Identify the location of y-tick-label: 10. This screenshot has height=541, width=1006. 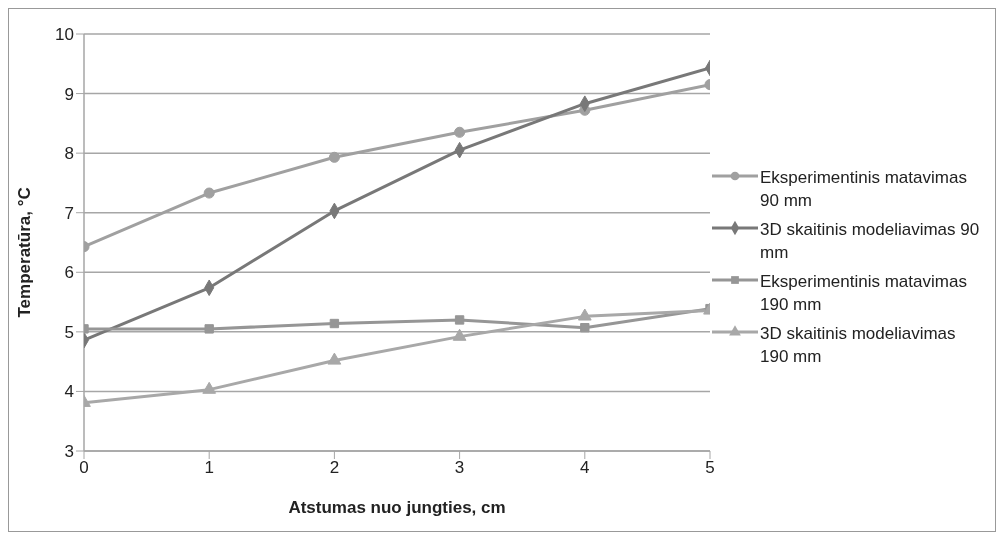
(64, 35).